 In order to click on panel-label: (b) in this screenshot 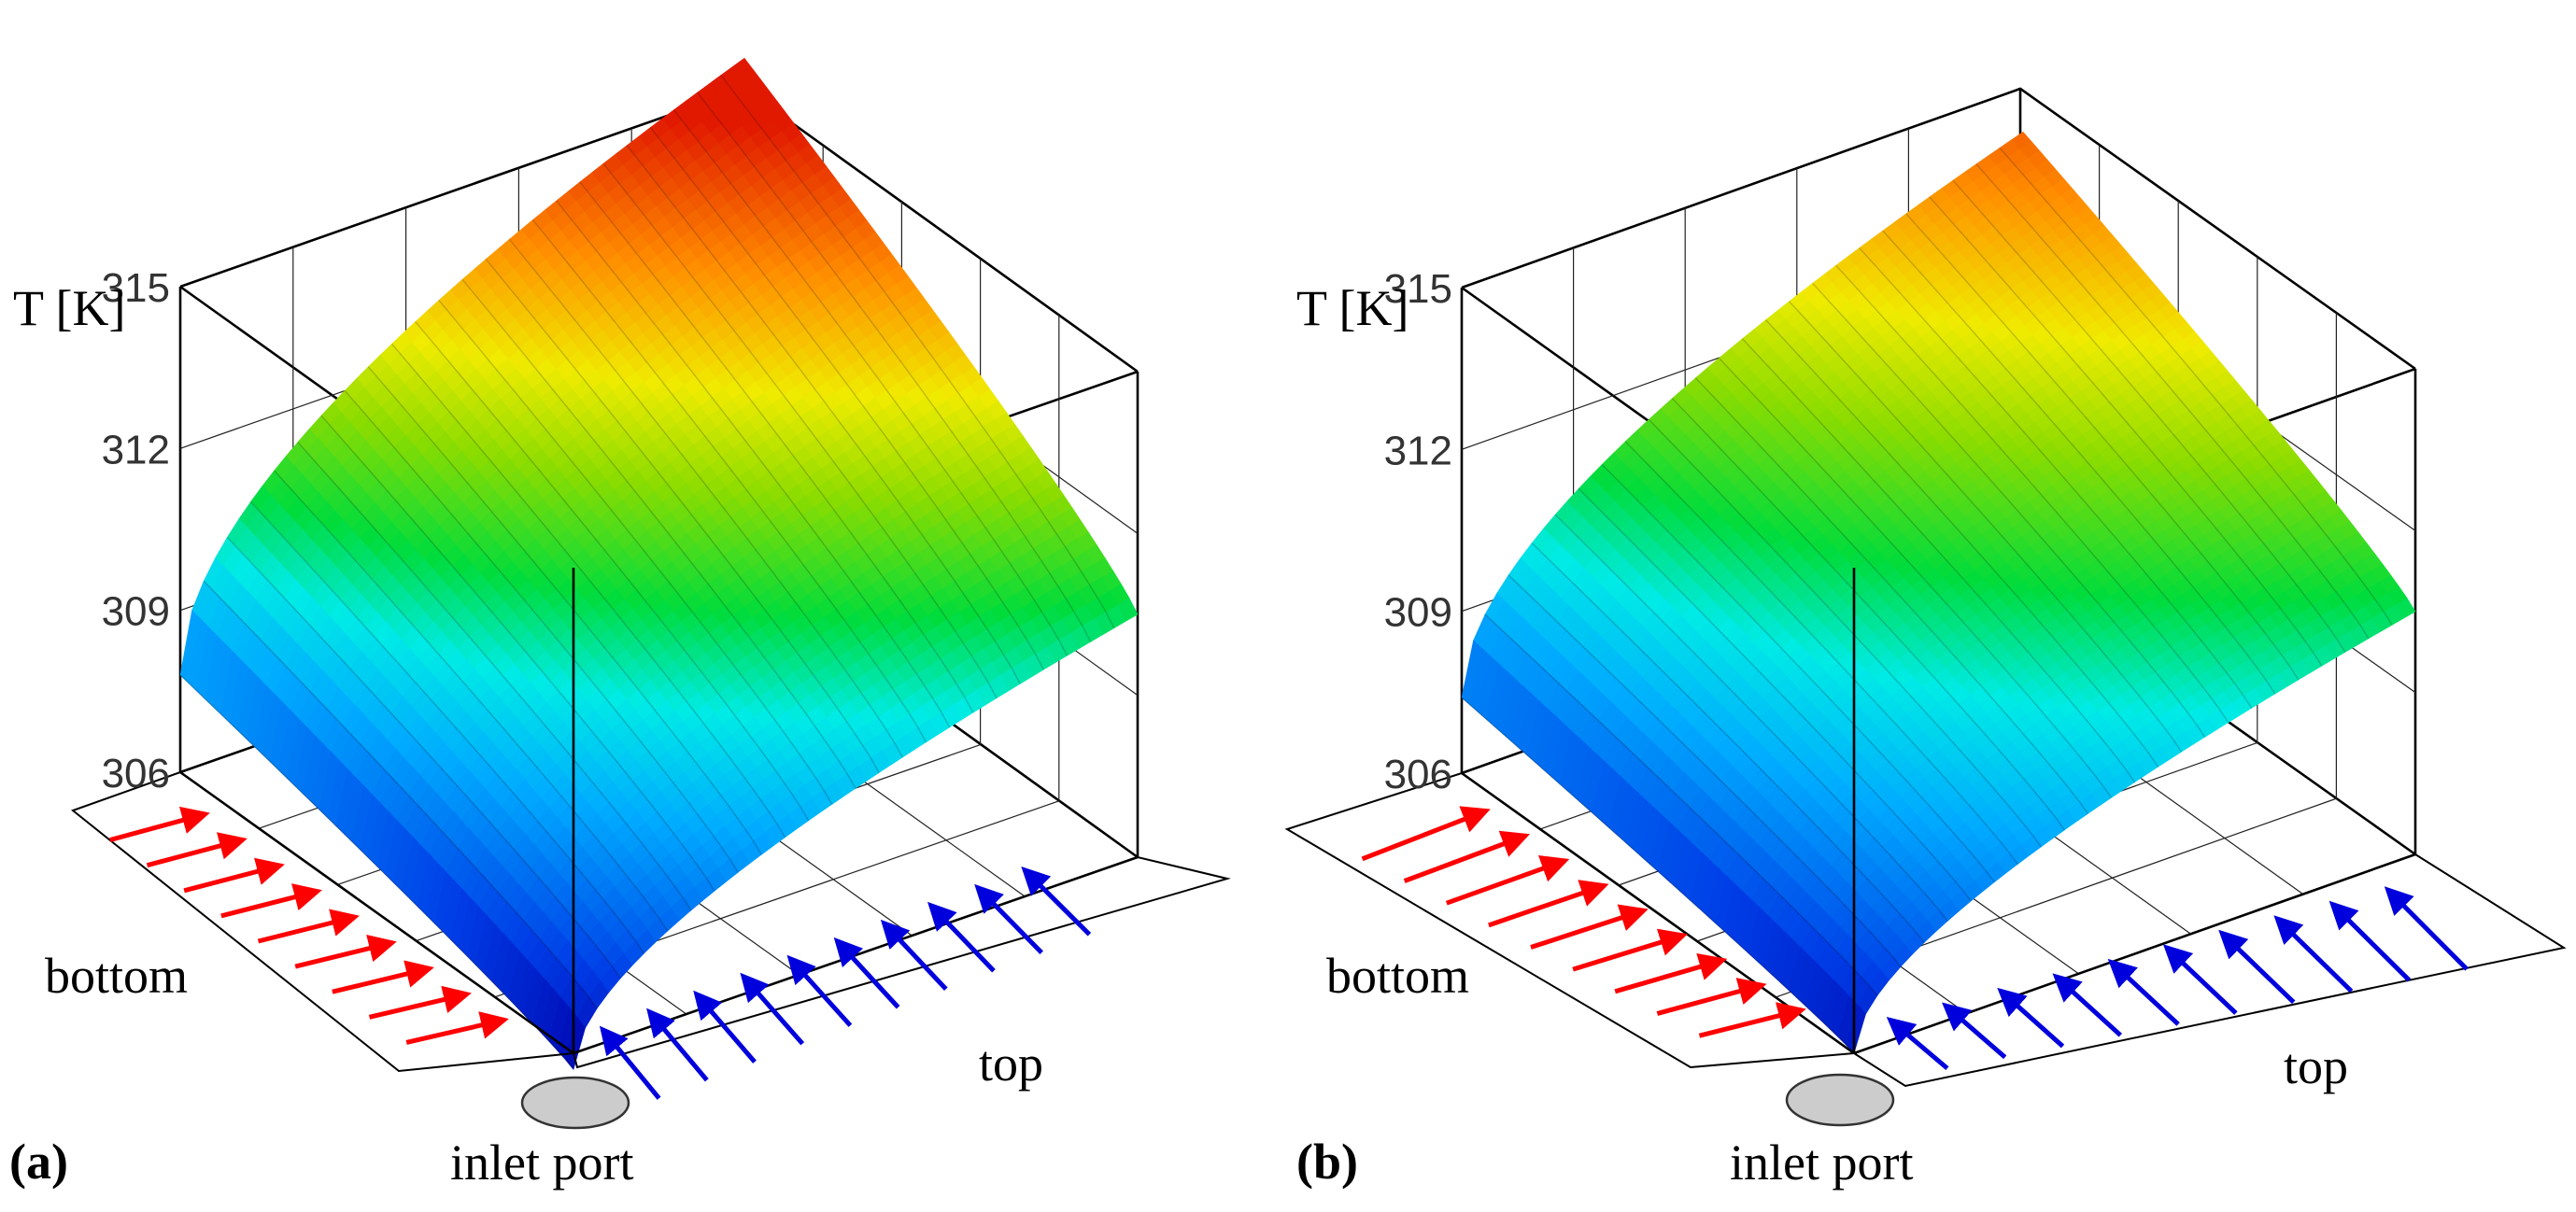, I will do `click(1327, 1162)`.